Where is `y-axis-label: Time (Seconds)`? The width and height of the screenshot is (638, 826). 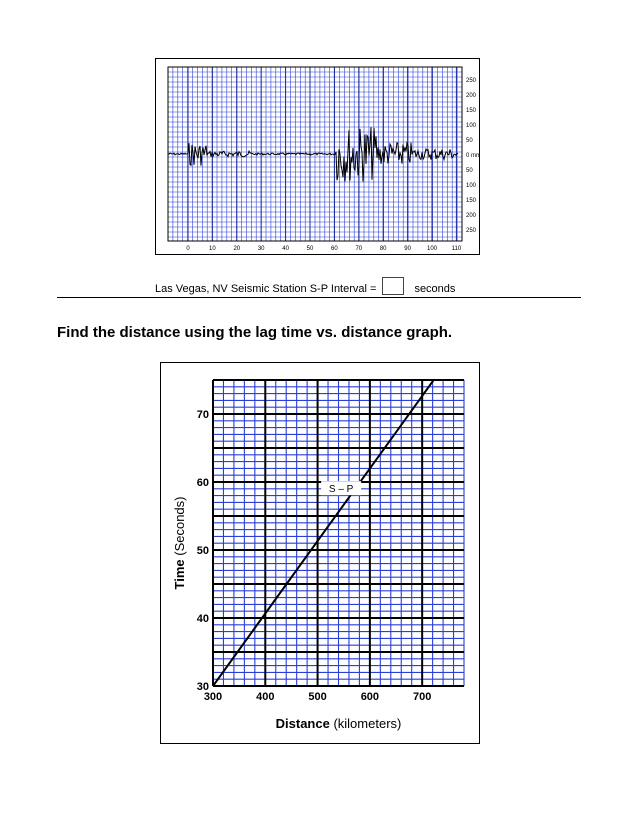
y-axis-label: Time (Seconds) is located at coordinates (179, 543).